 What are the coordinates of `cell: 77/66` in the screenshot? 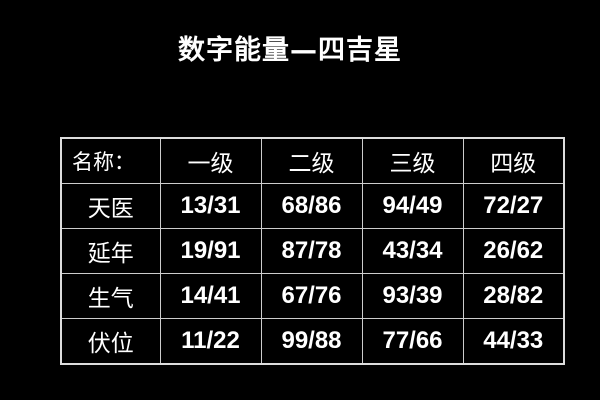 It's located at (412, 341).